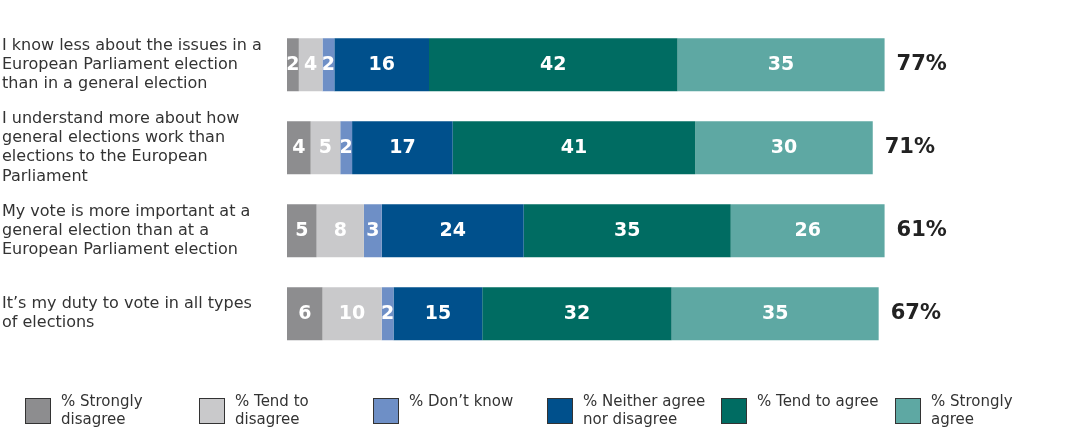 The width and height of the screenshot is (1077, 445). I want to click on data-label: 6, so click(305, 311).